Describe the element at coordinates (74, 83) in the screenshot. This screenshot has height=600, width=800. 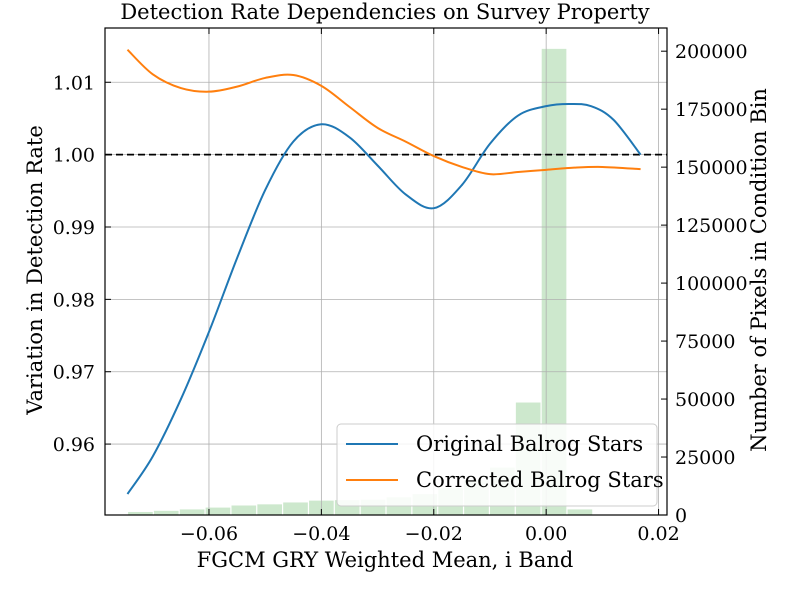
I see `y-tick-label: 1.01` at that location.